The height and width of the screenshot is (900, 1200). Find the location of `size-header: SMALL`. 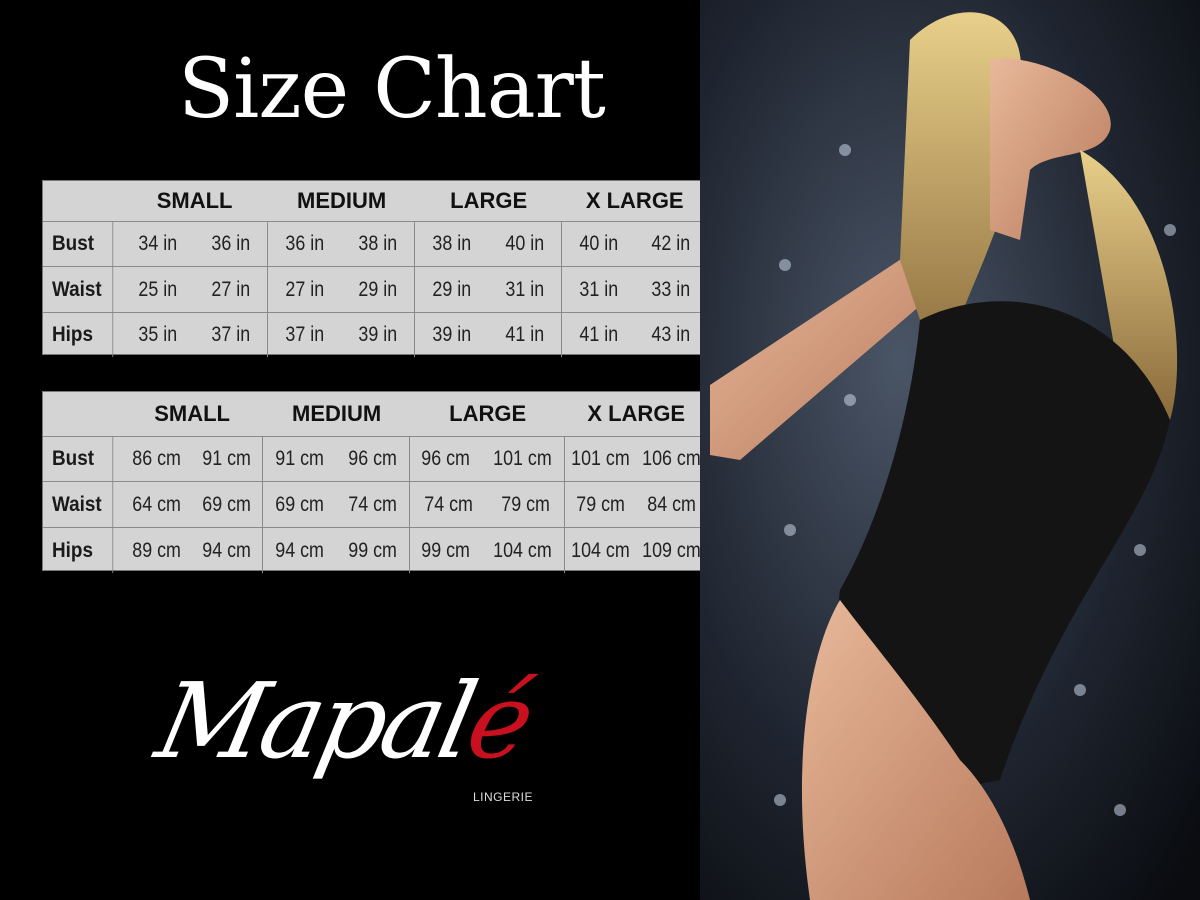

size-header: SMALL is located at coordinates (192, 413).